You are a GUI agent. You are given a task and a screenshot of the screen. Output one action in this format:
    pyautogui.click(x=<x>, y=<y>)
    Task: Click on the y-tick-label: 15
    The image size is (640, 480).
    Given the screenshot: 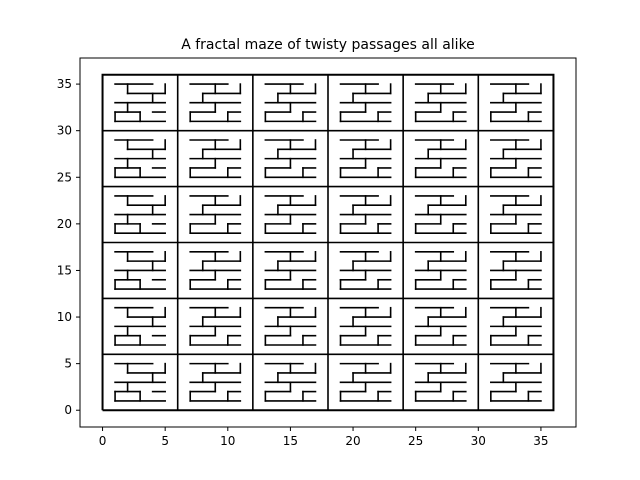 What is the action you would take?
    pyautogui.click(x=64, y=270)
    